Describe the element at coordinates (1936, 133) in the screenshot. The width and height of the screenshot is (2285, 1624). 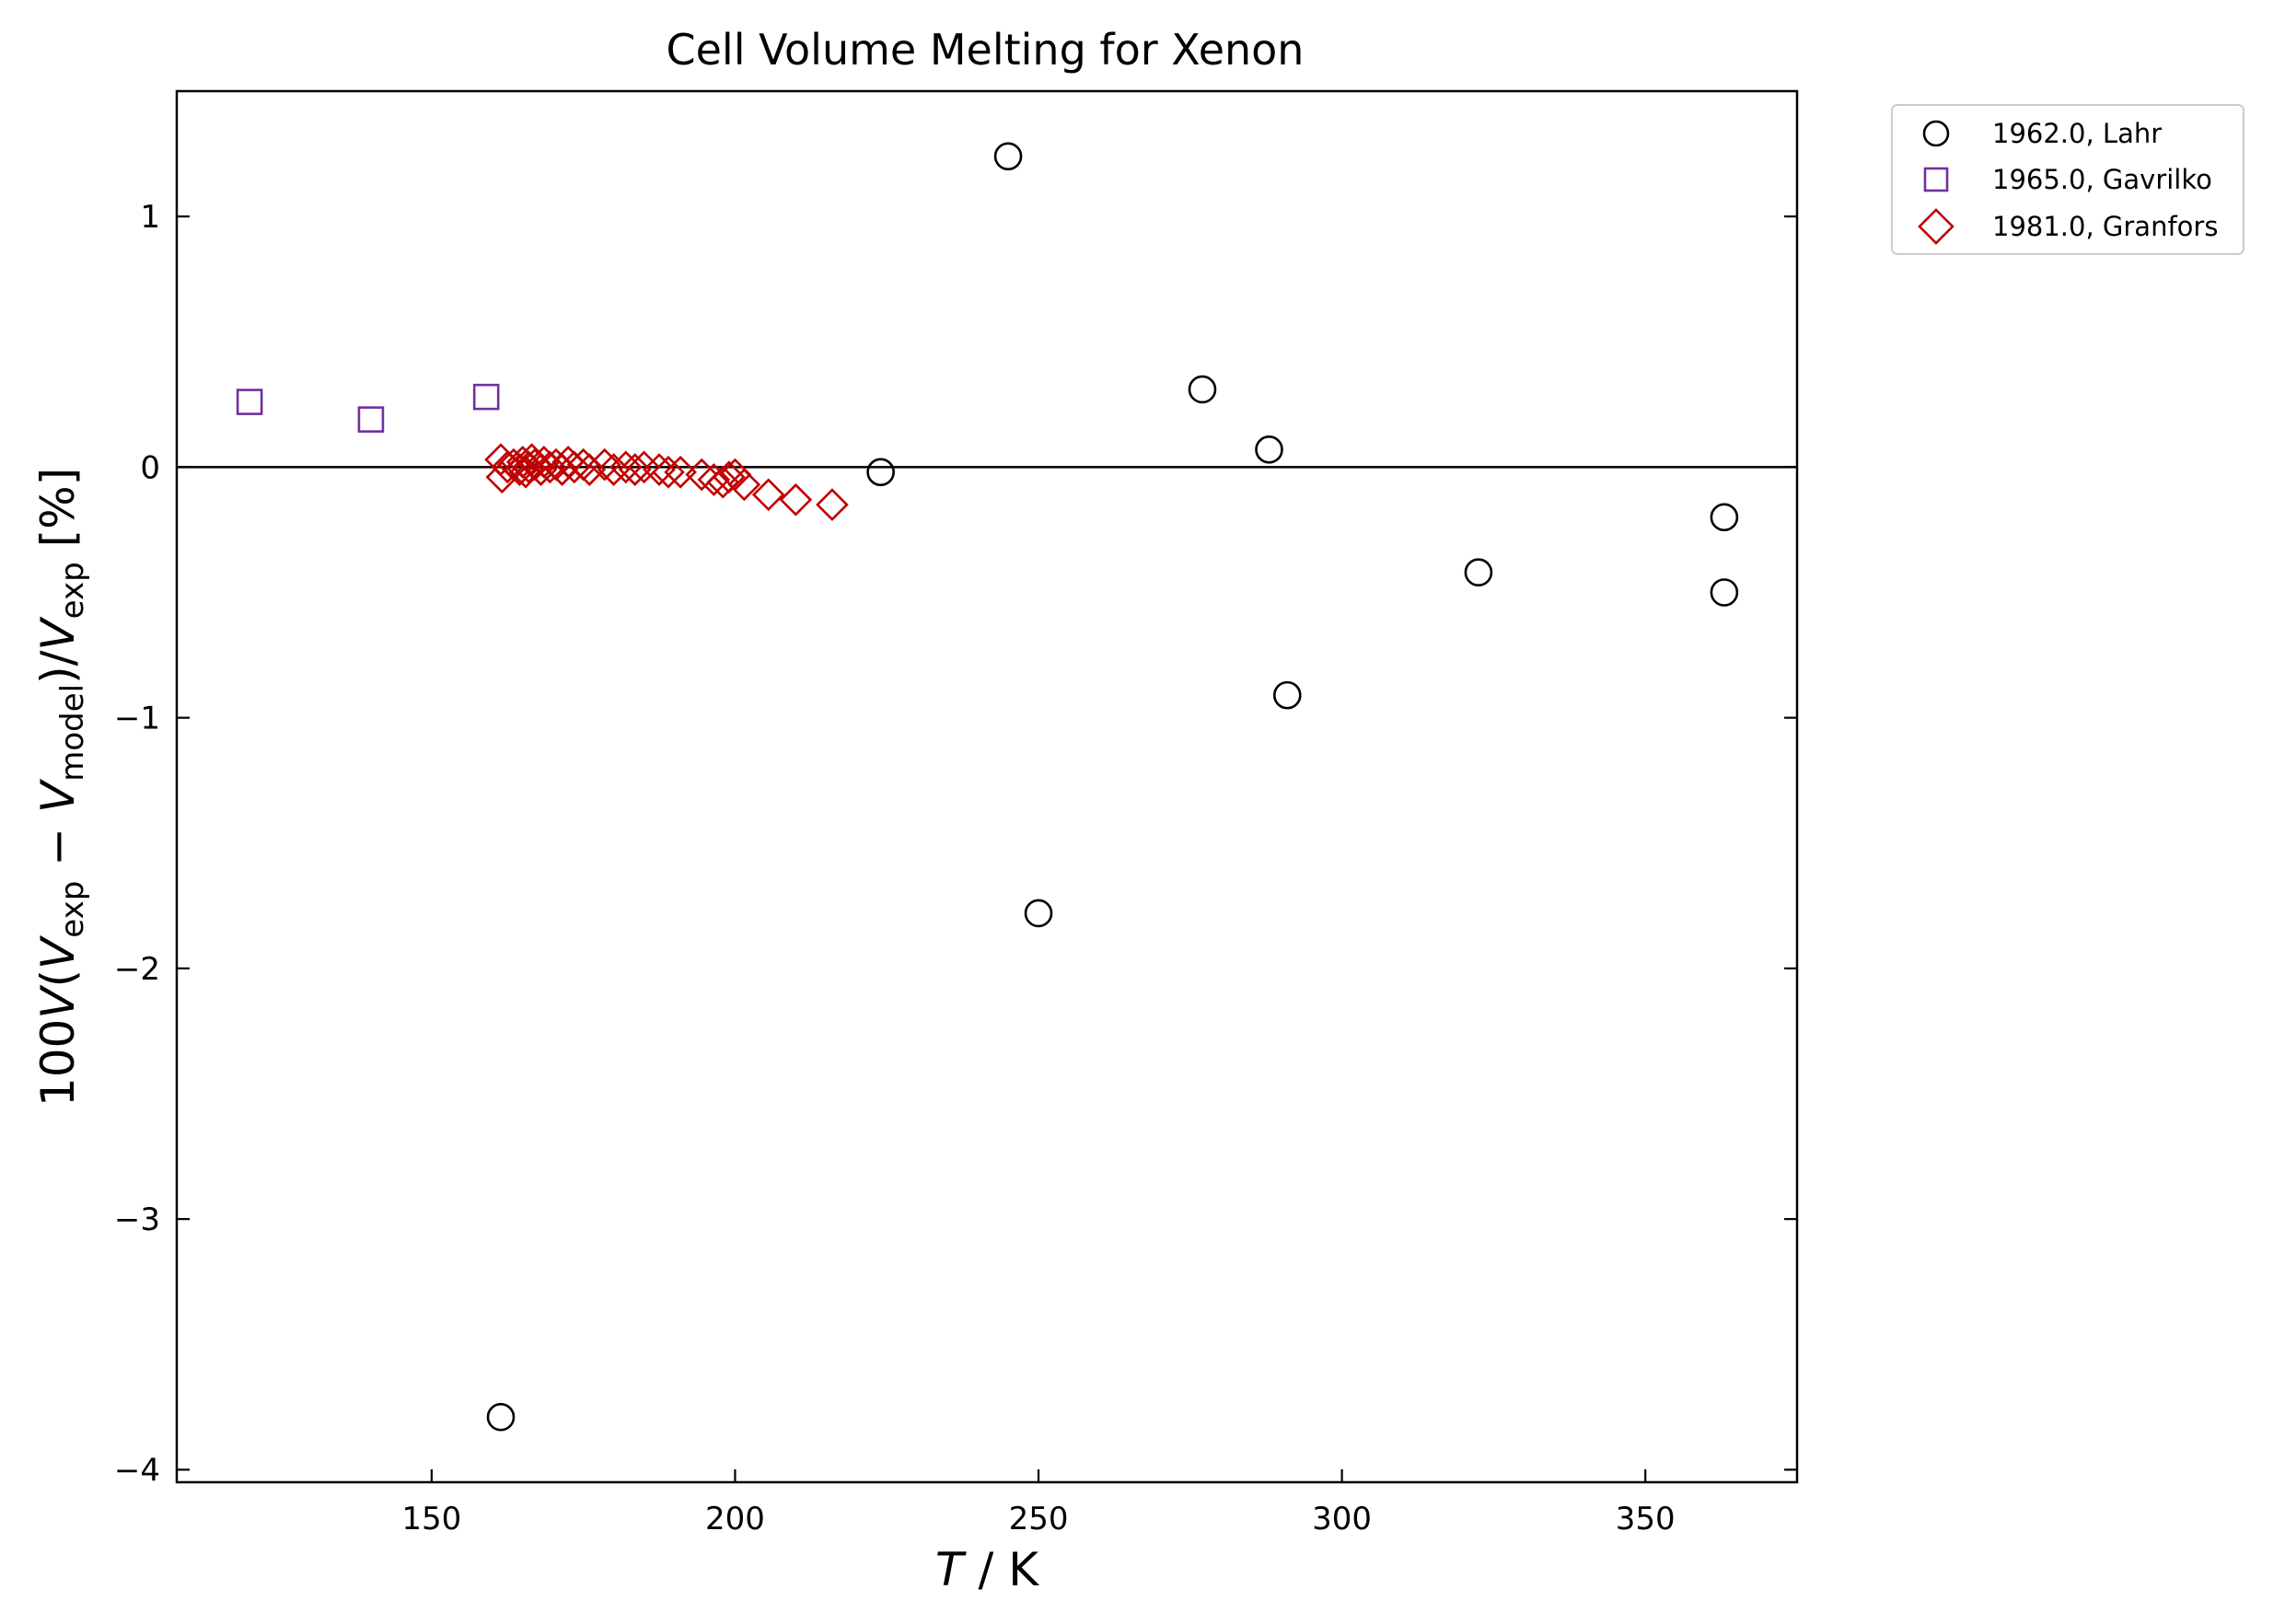
I see `legend-circle-marker` at that location.